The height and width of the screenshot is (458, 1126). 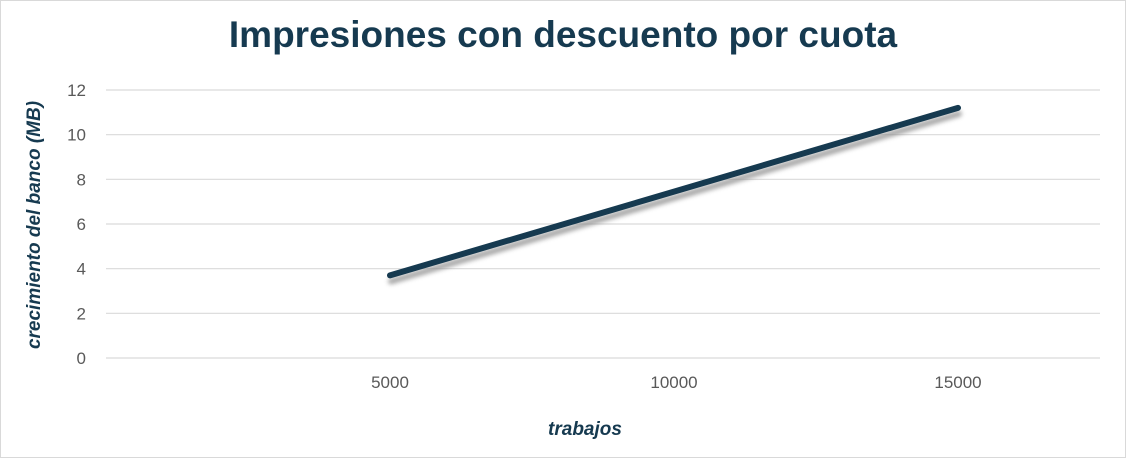 I want to click on y-tick-label: 2, so click(x=81, y=313).